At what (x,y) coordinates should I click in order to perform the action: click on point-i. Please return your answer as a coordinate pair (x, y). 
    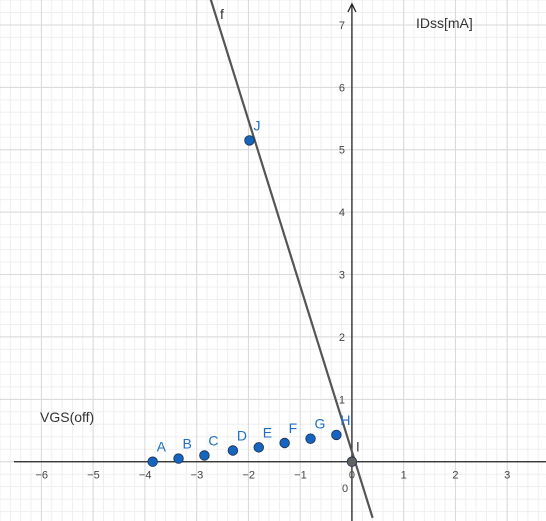
    Looking at the image, I should click on (352, 461).